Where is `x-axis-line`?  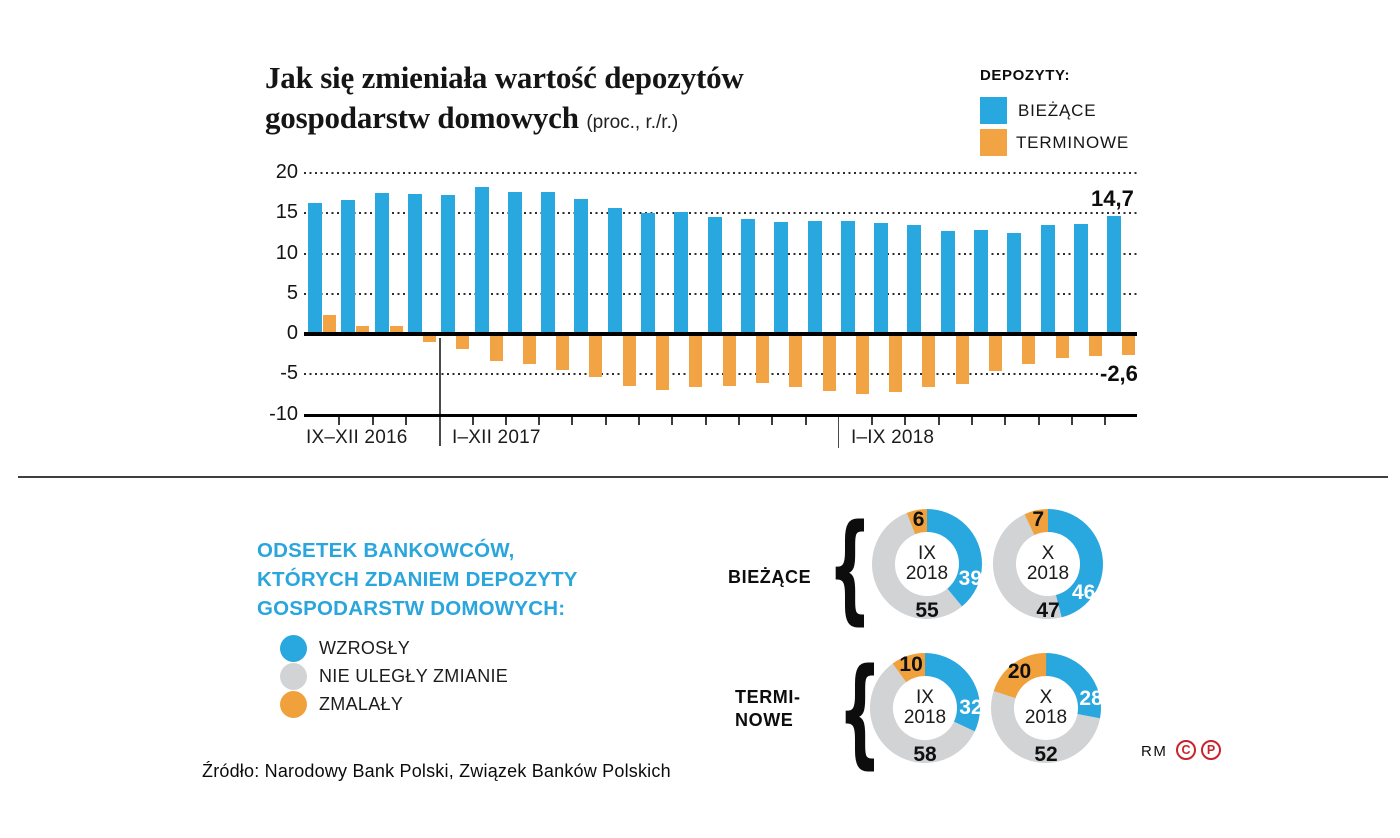 x-axis-line is located at coordinates (720, 415).